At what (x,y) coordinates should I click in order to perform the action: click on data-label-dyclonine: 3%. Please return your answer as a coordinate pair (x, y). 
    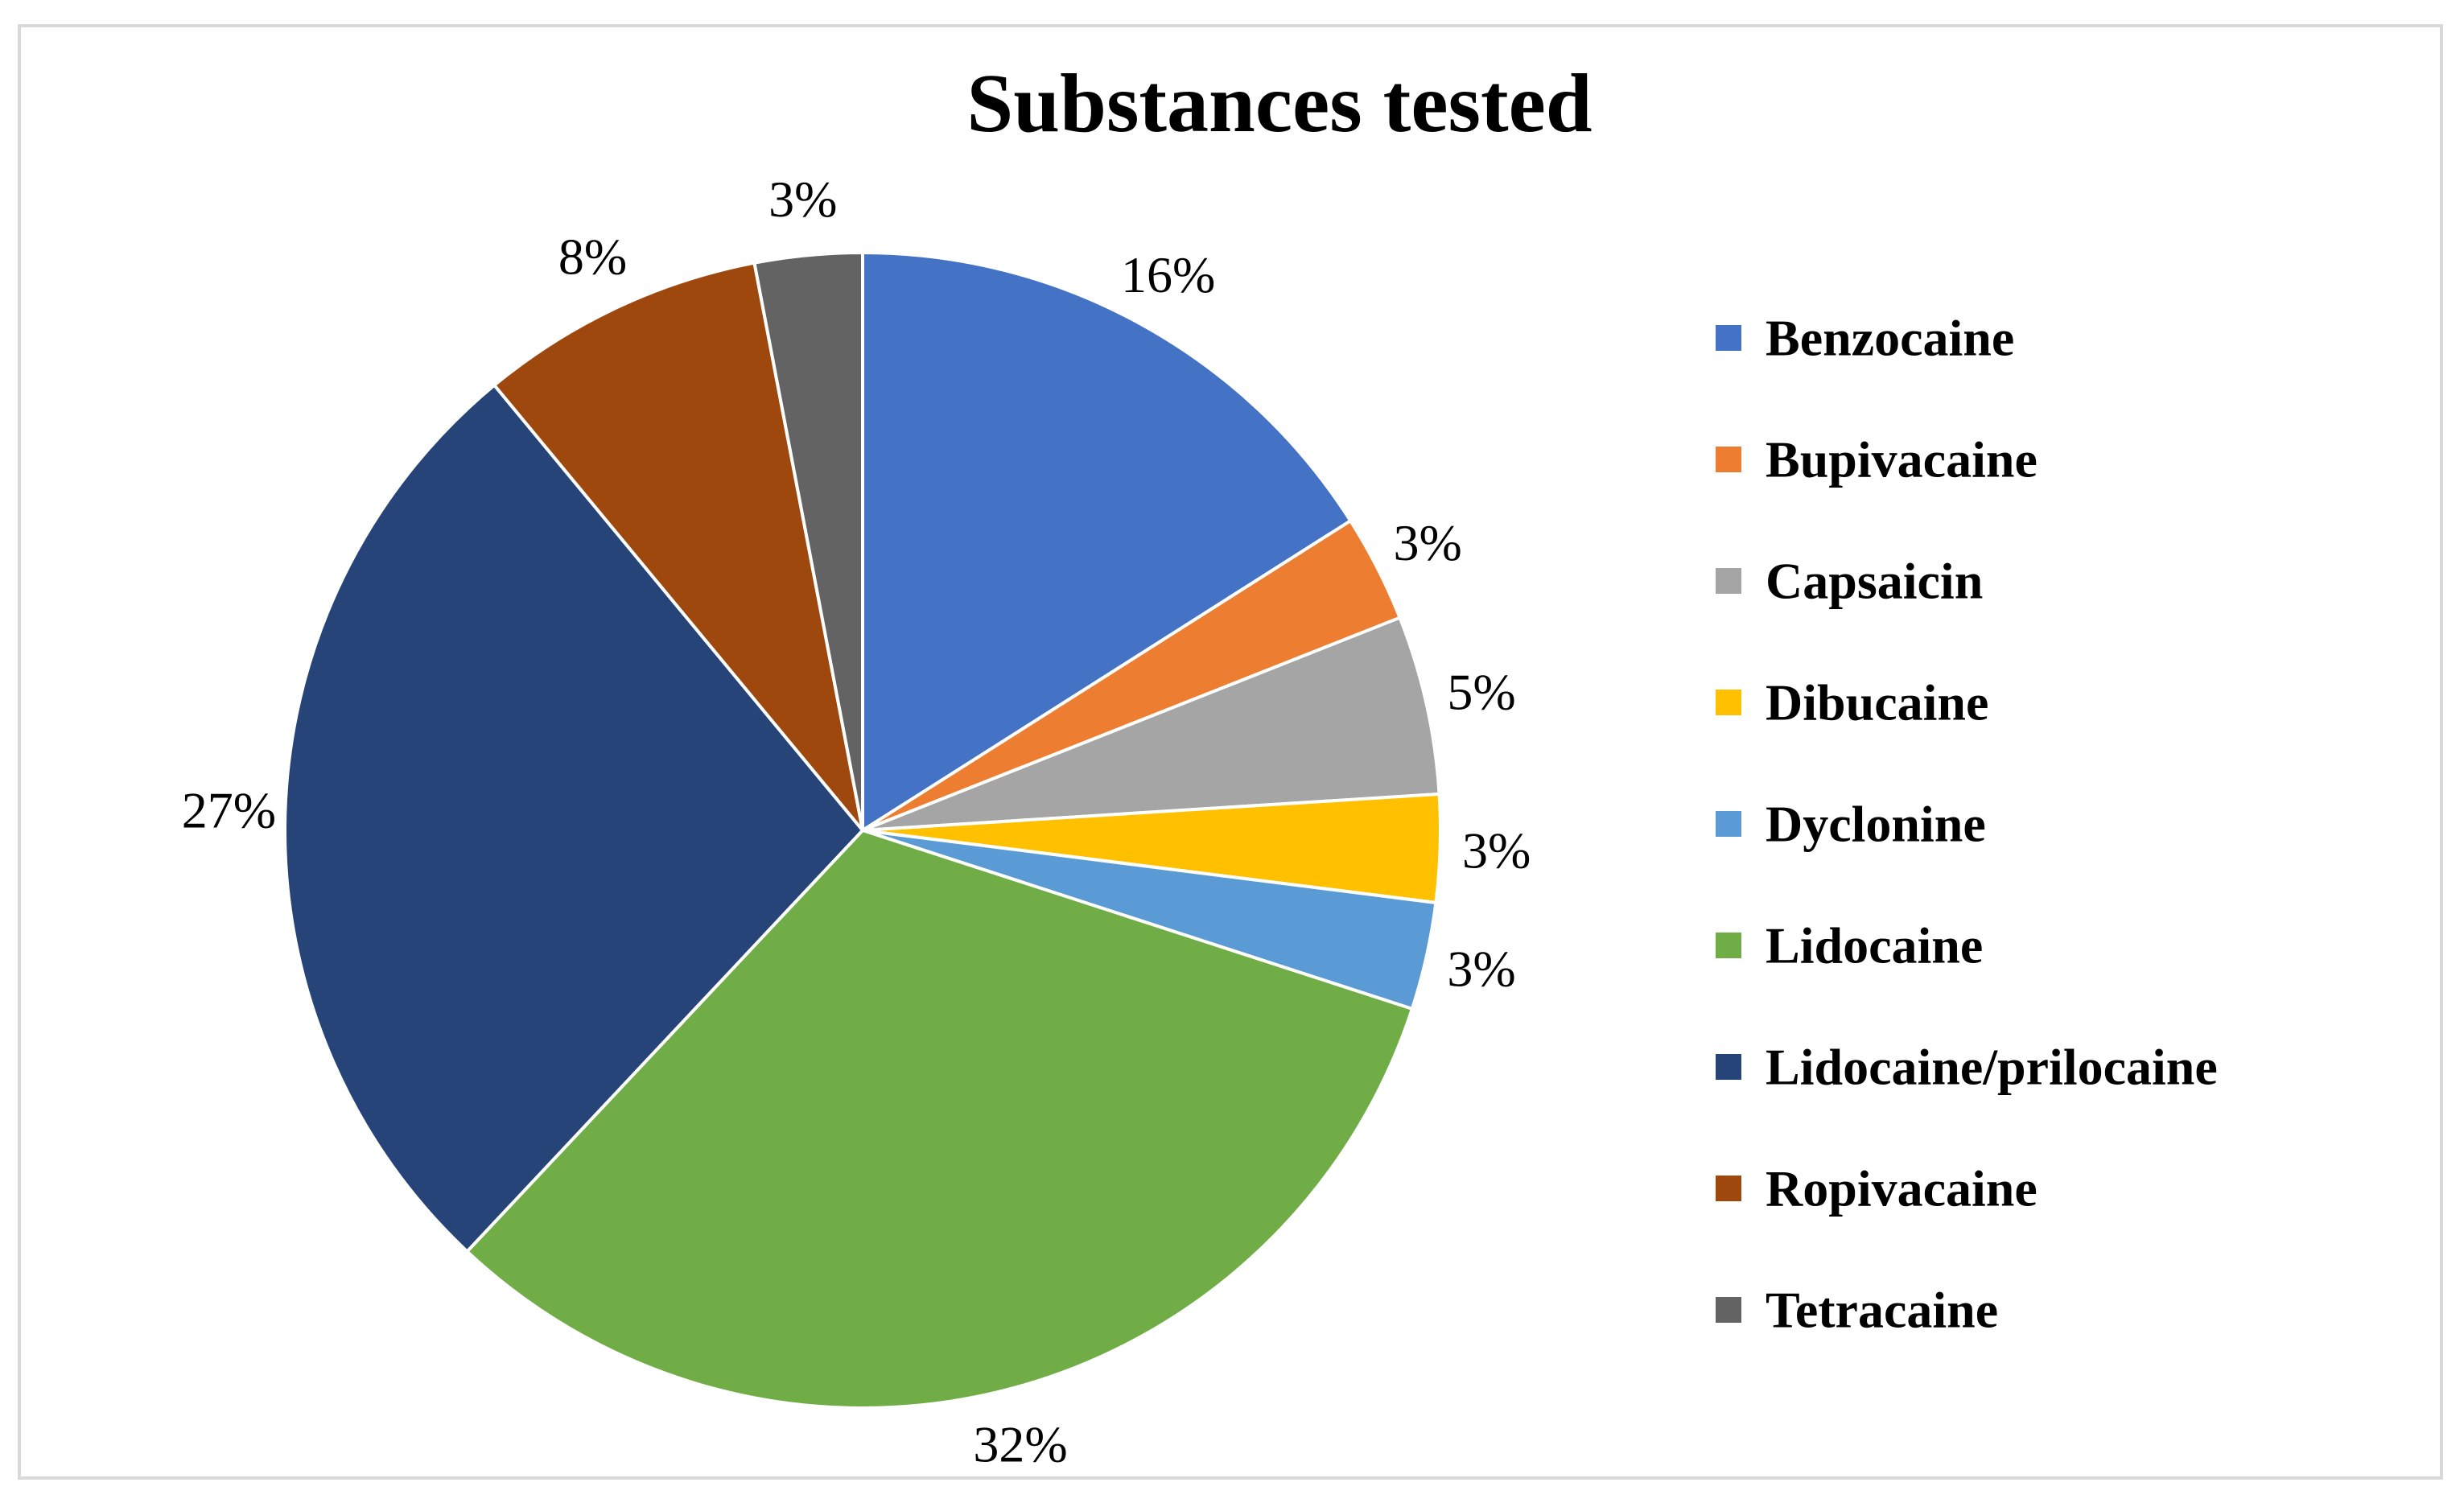
    Looking at the image, I should click on (1481, 969).